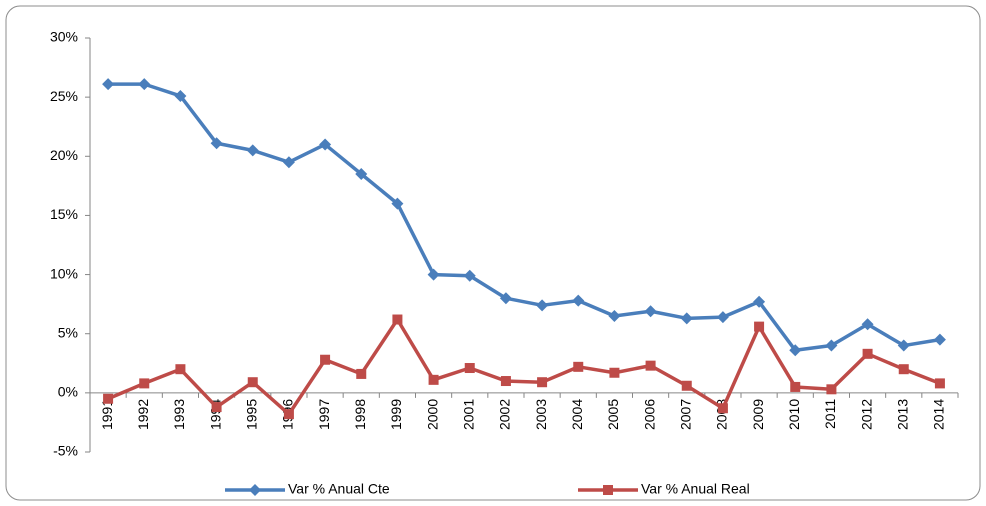  I want to click on x-tick-label: 1995, so click(251, 414).